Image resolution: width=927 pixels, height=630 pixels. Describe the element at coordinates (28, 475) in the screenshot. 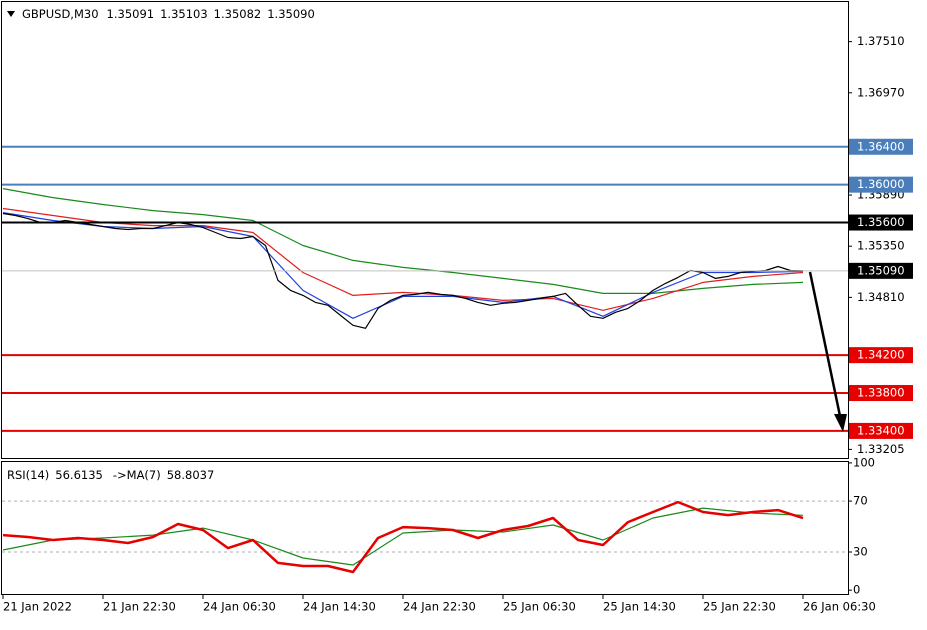

I see `rsi-name: RSI(14)` at that location.